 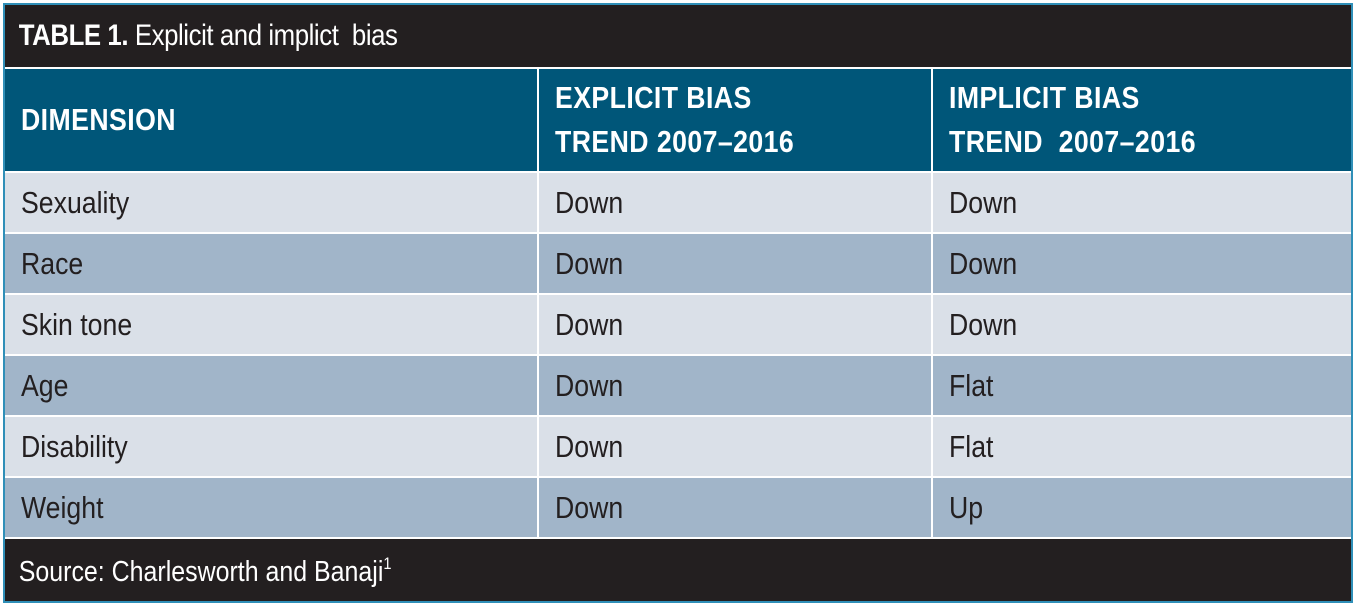 I want to click on source-bar: Source: Charlesworth and Banaji1, so click(x=678, y=571).